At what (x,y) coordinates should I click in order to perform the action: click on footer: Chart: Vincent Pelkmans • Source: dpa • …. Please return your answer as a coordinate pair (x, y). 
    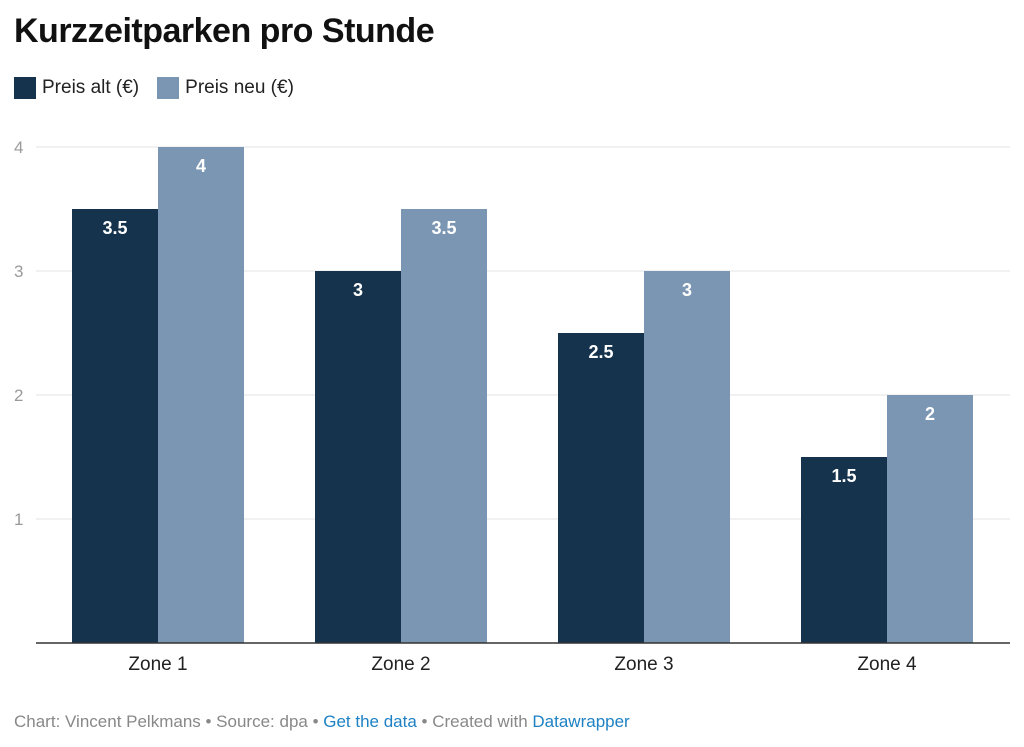
    Looking at the image, I should click on (322, 722).